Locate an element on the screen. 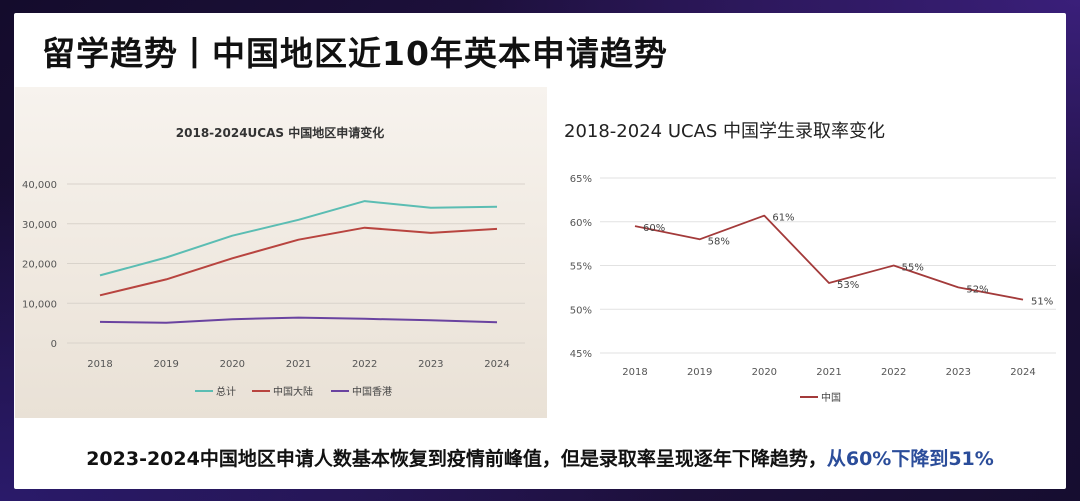  y-tick-label: 10,000 is located at coordinates (39, 304).